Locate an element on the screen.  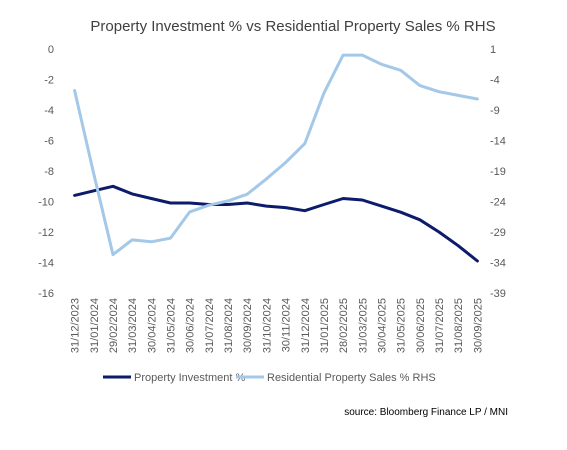
x-tick-label: 31/05/2024 is located at coordinates (172, 325).